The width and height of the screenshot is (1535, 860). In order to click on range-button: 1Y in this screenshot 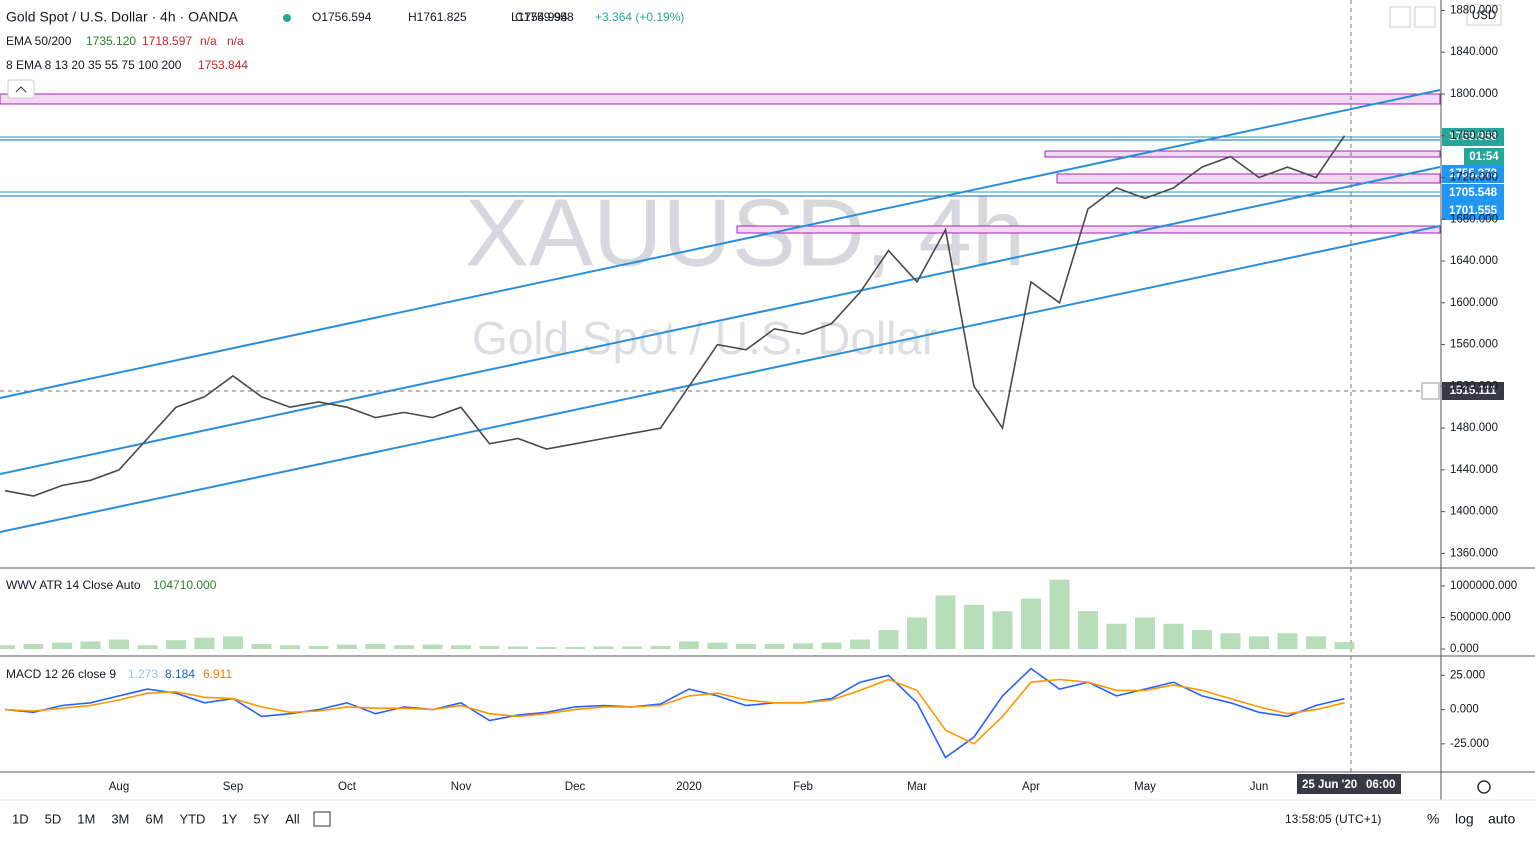, I will do `click(229, 818)`.